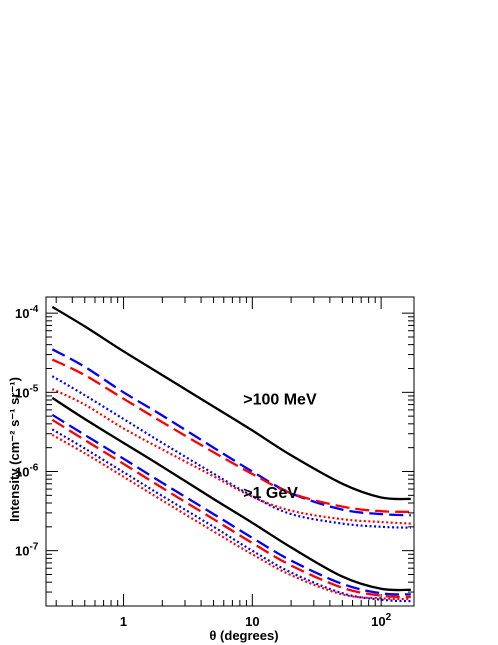  What do you see at coordinates (280, 400) in the screenshot?
I see `annotation-label: >100 MeV` at bounding box center [280, 400].